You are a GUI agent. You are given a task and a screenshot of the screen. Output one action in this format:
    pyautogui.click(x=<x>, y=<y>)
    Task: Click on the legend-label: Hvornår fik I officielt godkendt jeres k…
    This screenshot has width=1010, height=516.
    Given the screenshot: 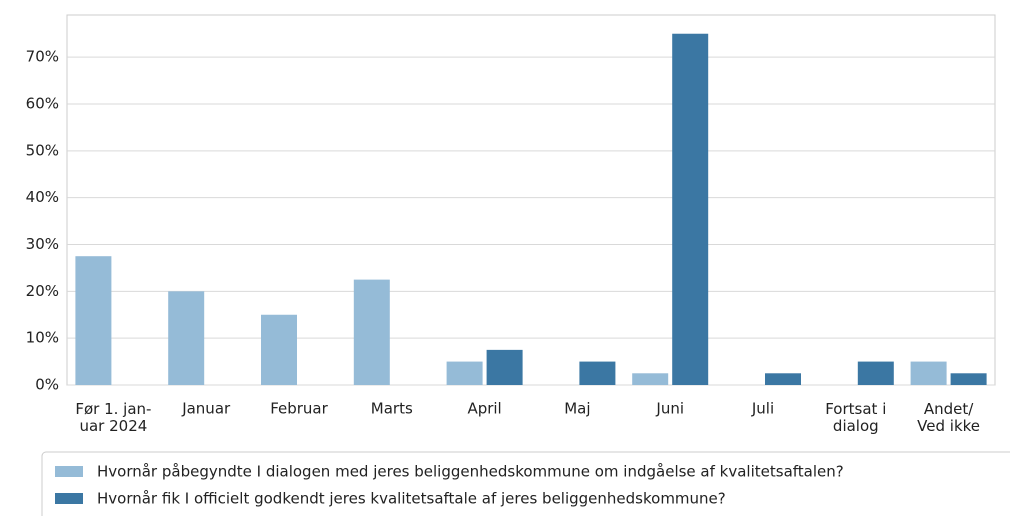 What is the action you would take?
    pyautogui.click(x=411, y=499)
    